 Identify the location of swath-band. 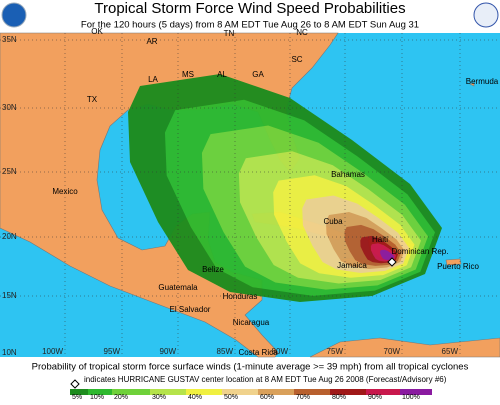
(387, 254).